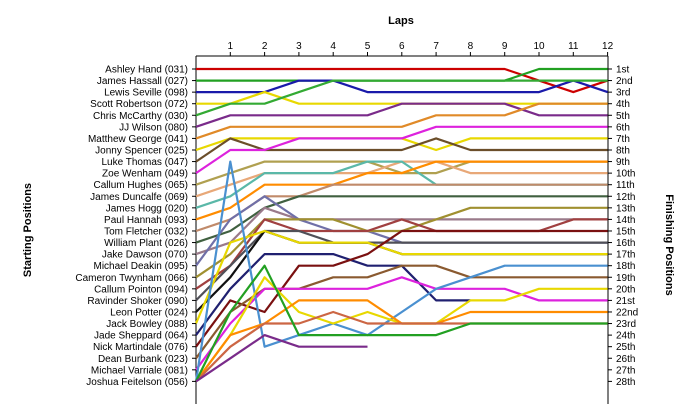  I want to click on start-grid-label: Tom Fletcher (032), so click(146, 231).